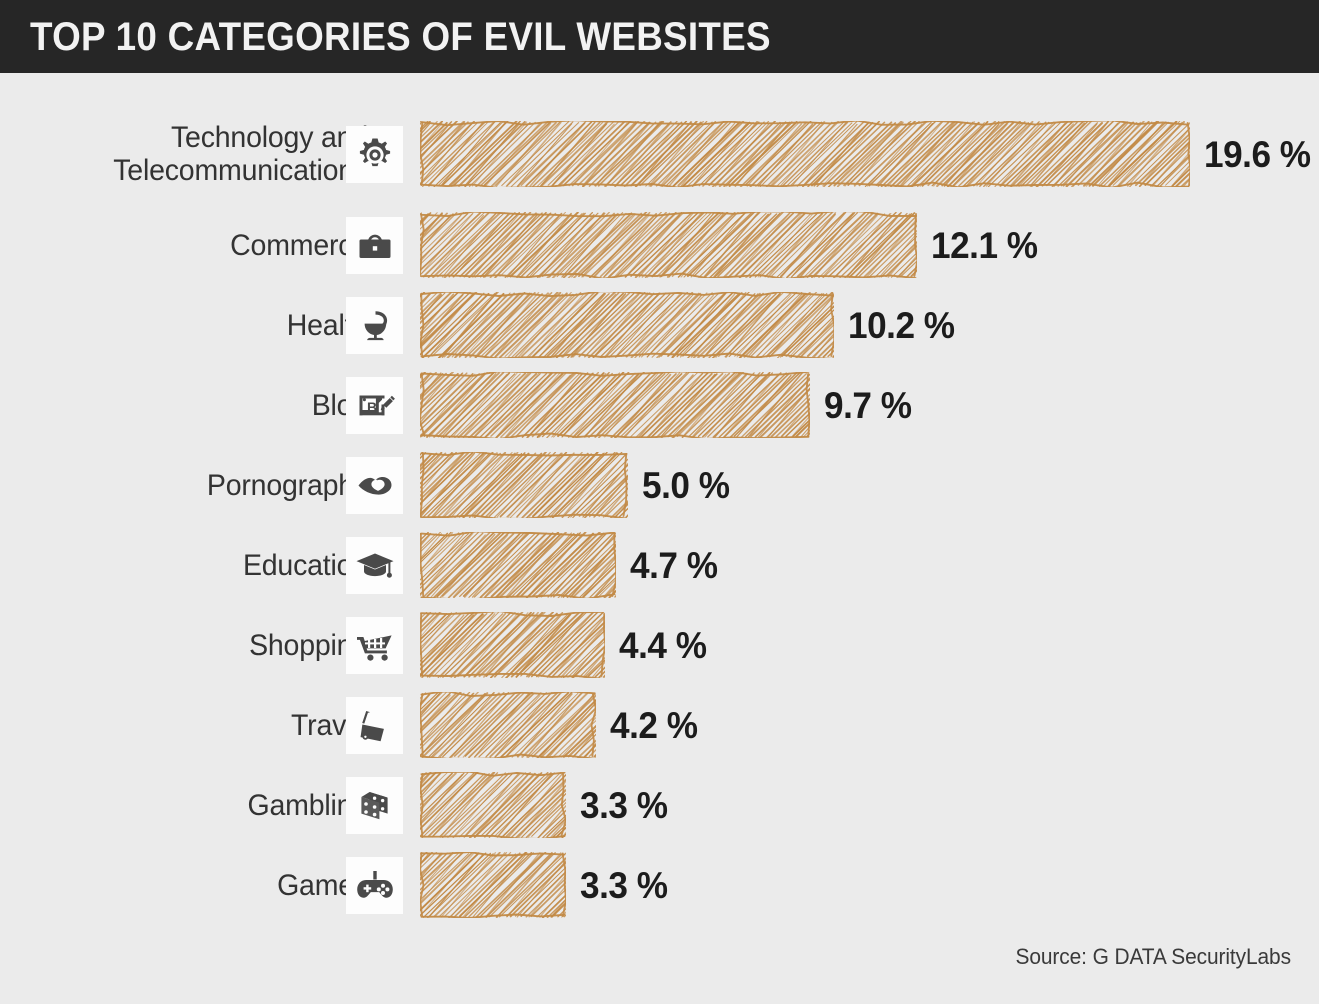 This screenshot has width=1319, height=1004. What do you see at coordinates (299, 245) in the screenshot?
I see `category-label: Commerce` at bounding box center [299, 245].